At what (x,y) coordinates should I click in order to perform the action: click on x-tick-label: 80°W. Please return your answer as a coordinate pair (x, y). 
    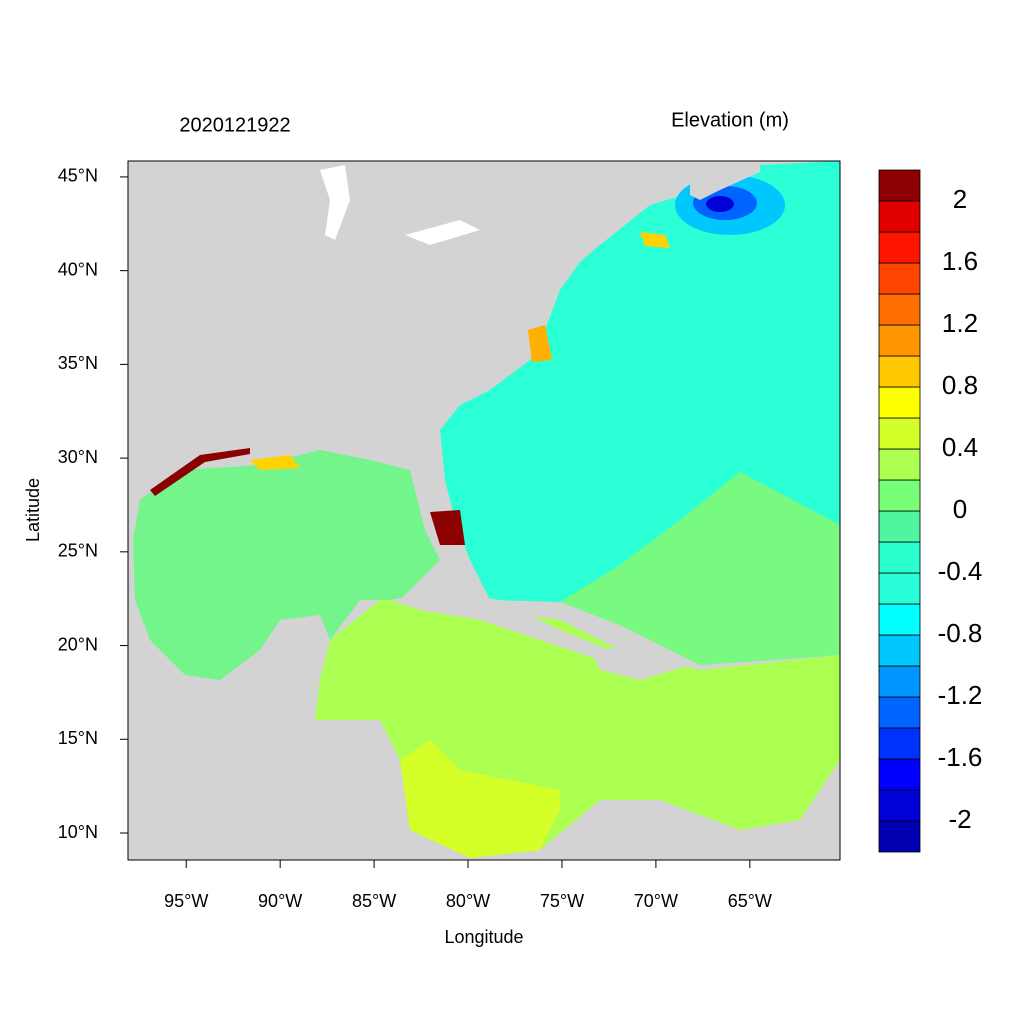
    Looking at the image, I should click on (468, 901).